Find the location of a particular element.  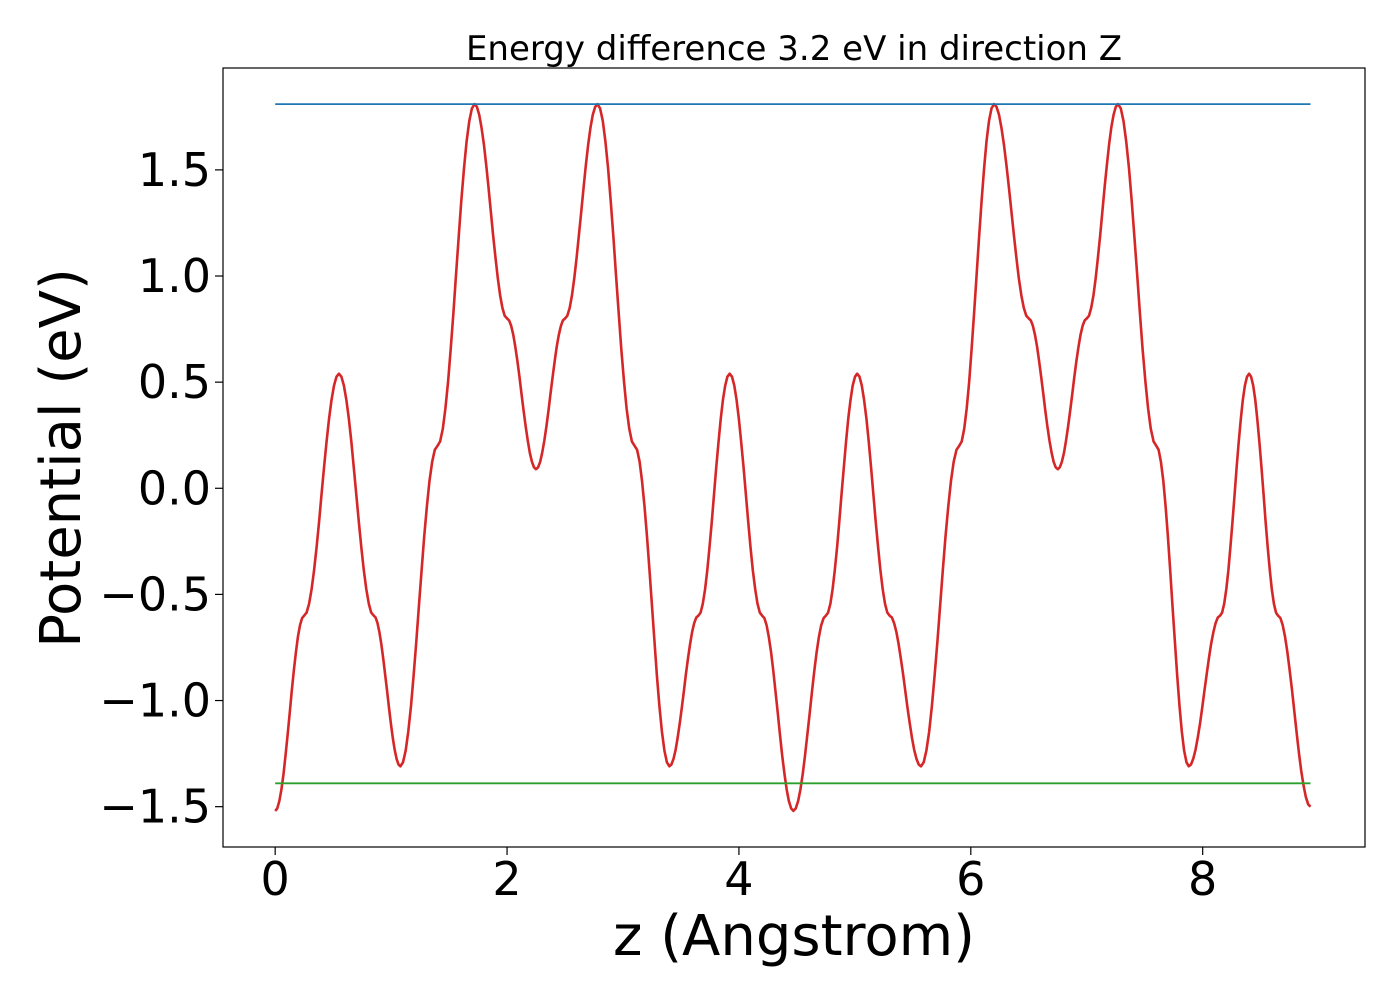

x-tick-label: 4 is located at coordinates (738, 879).